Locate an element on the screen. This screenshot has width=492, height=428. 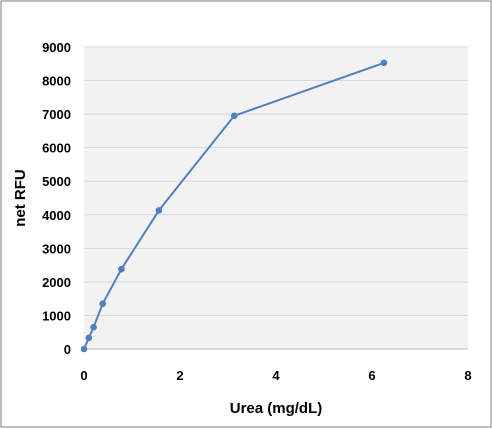
y-tick-label: 9000 is located at coordinates (56, 47).